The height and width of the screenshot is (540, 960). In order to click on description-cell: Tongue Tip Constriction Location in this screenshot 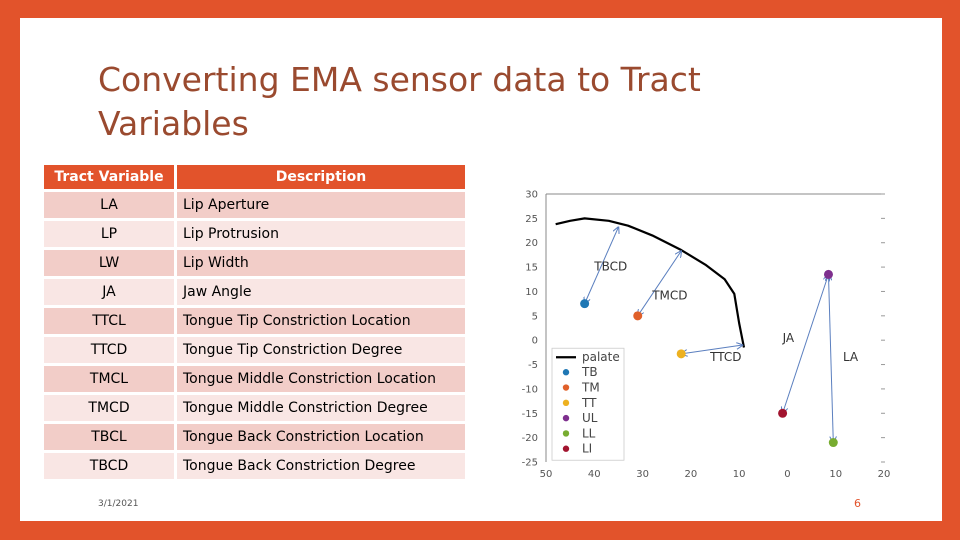, I will do `click(321, 321)`.